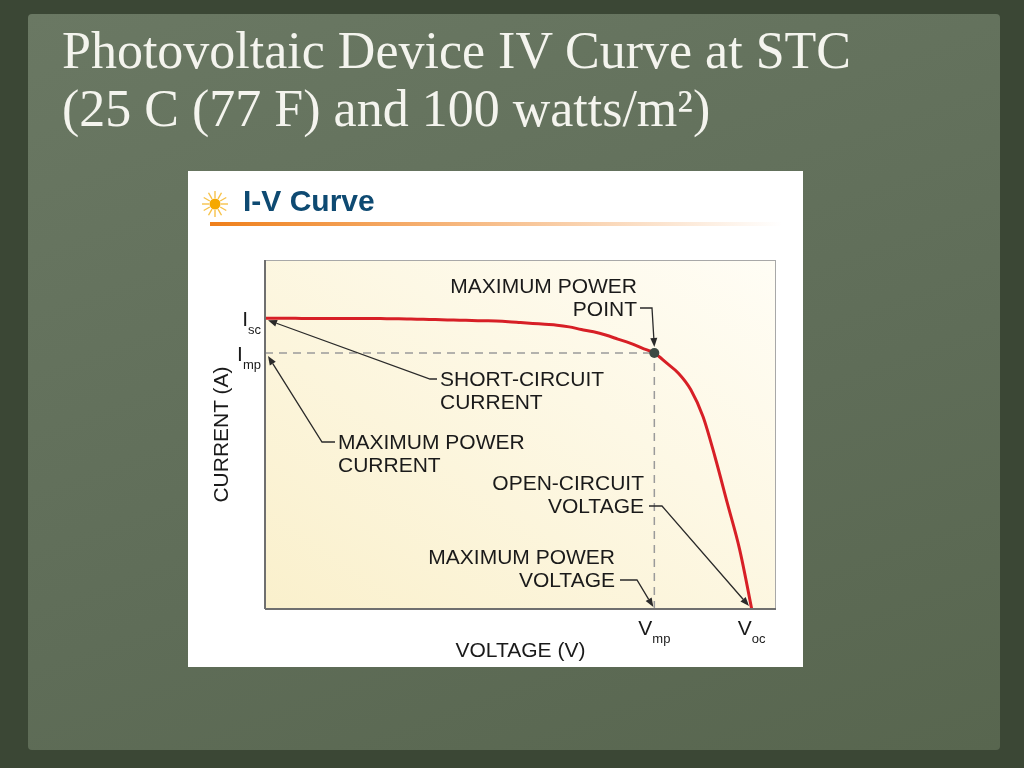 The height and width of the screenshot is (768, 1024). What do you see at coordinates (309, 201) in the screenshot?
I see `chart-subtitle: I-V Curve` at bounding box center [309, 201].